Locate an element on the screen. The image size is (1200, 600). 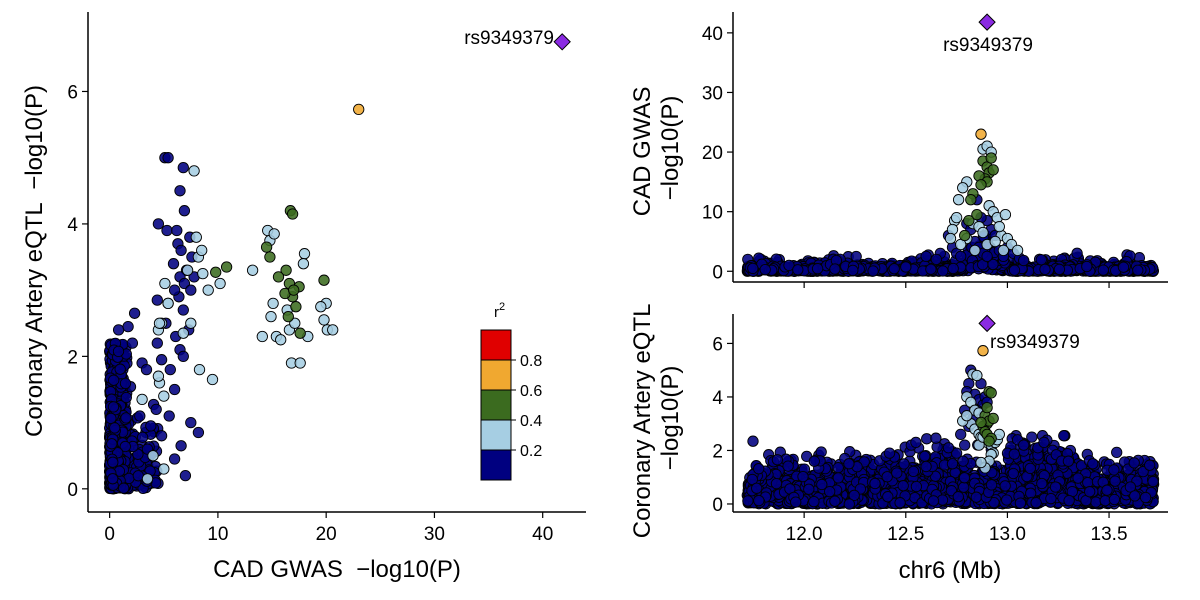
scatter-x-tick-label: 30 is located at coordinates (434, 534).